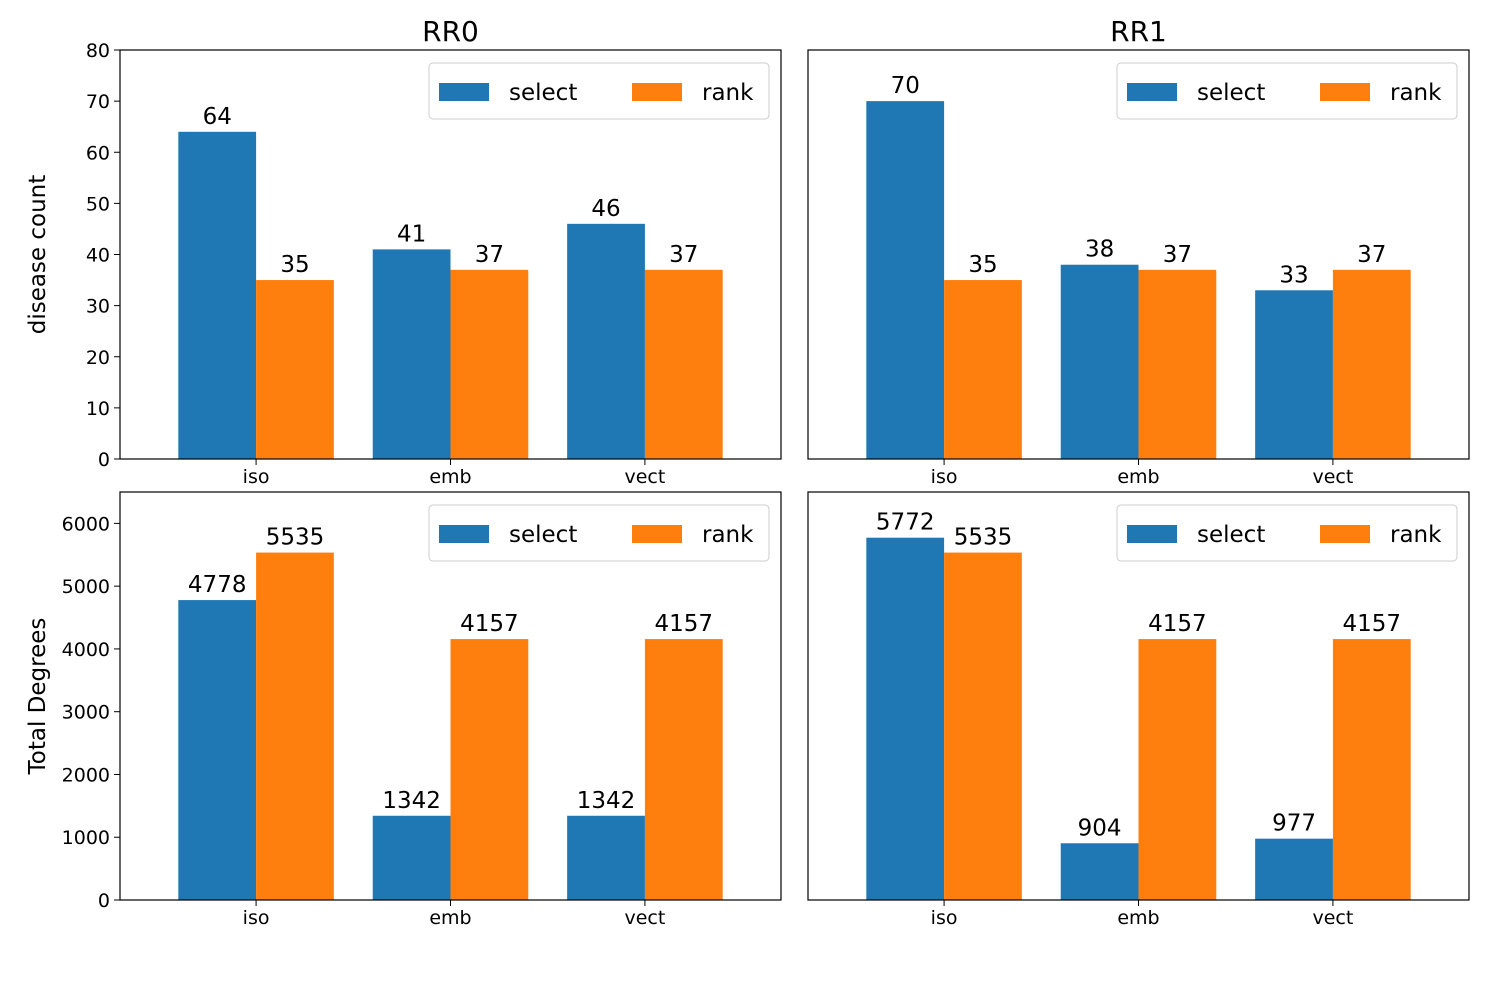 Image resolution: width=1500 pixels, height=1004 pixels. Describe the element at coordinates (411, 234) in the screenshot. I see `data-label: 41` at that location.